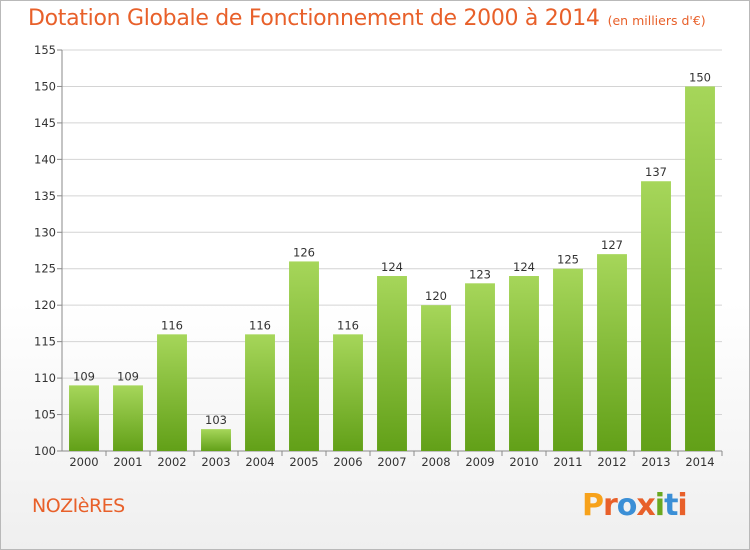 Image resolution: width=750 pixels, height=550 pixels. What do you see at coordinates (523, 462) in the screenshot?
I see `x-tick-label: 2010` at bounding box center [523, 462].